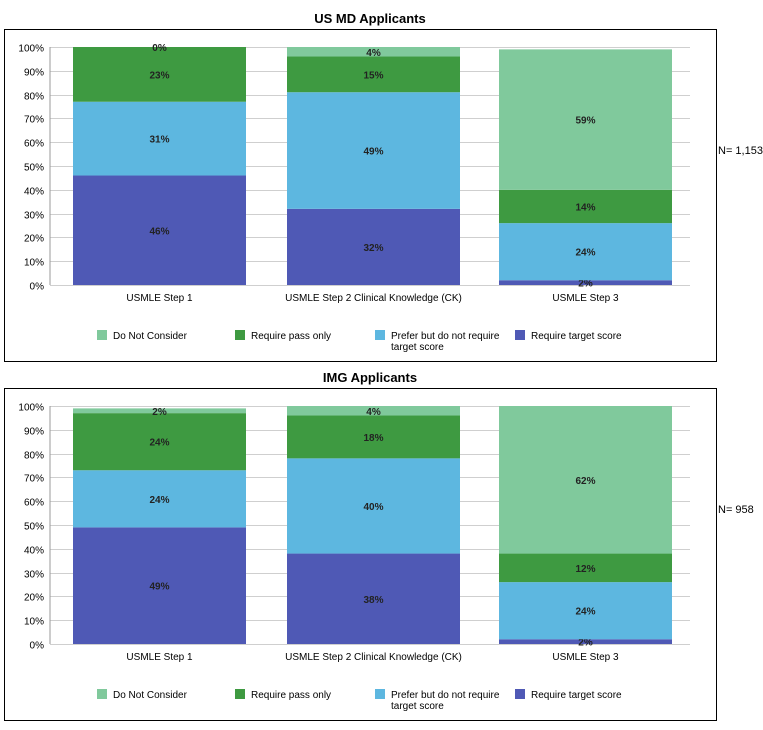 This screenshot has width=763, height=730. I want to click on data-label: 23%, so click(159, 75).